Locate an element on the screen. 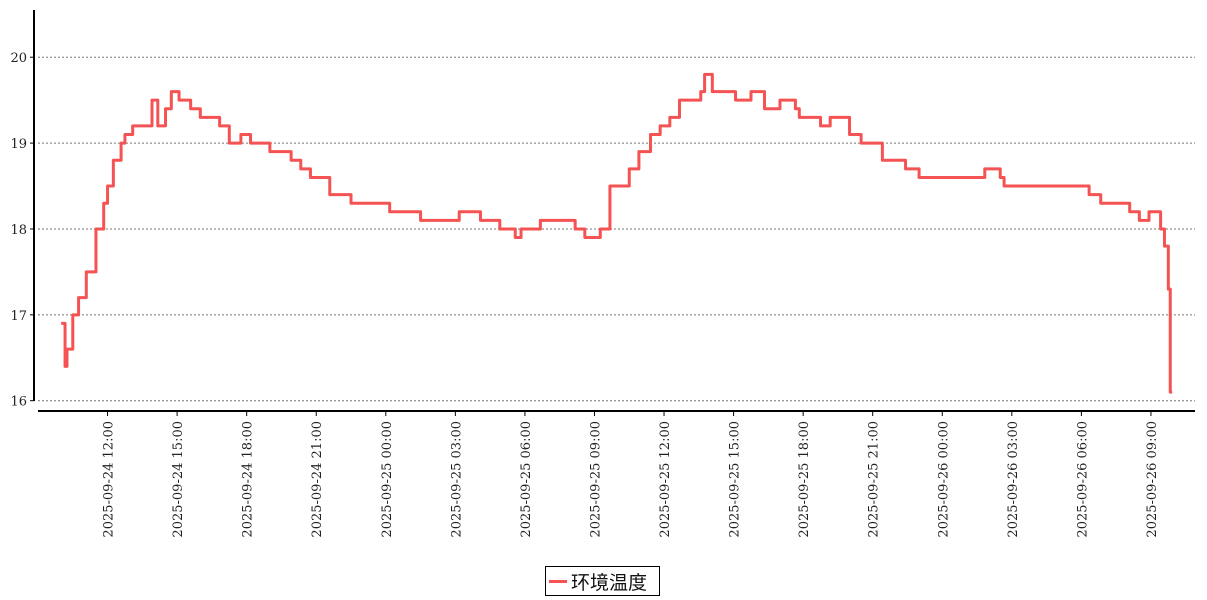  x-tick-label: 2025-09-24 18:00 is located at coordinates (248, 479).